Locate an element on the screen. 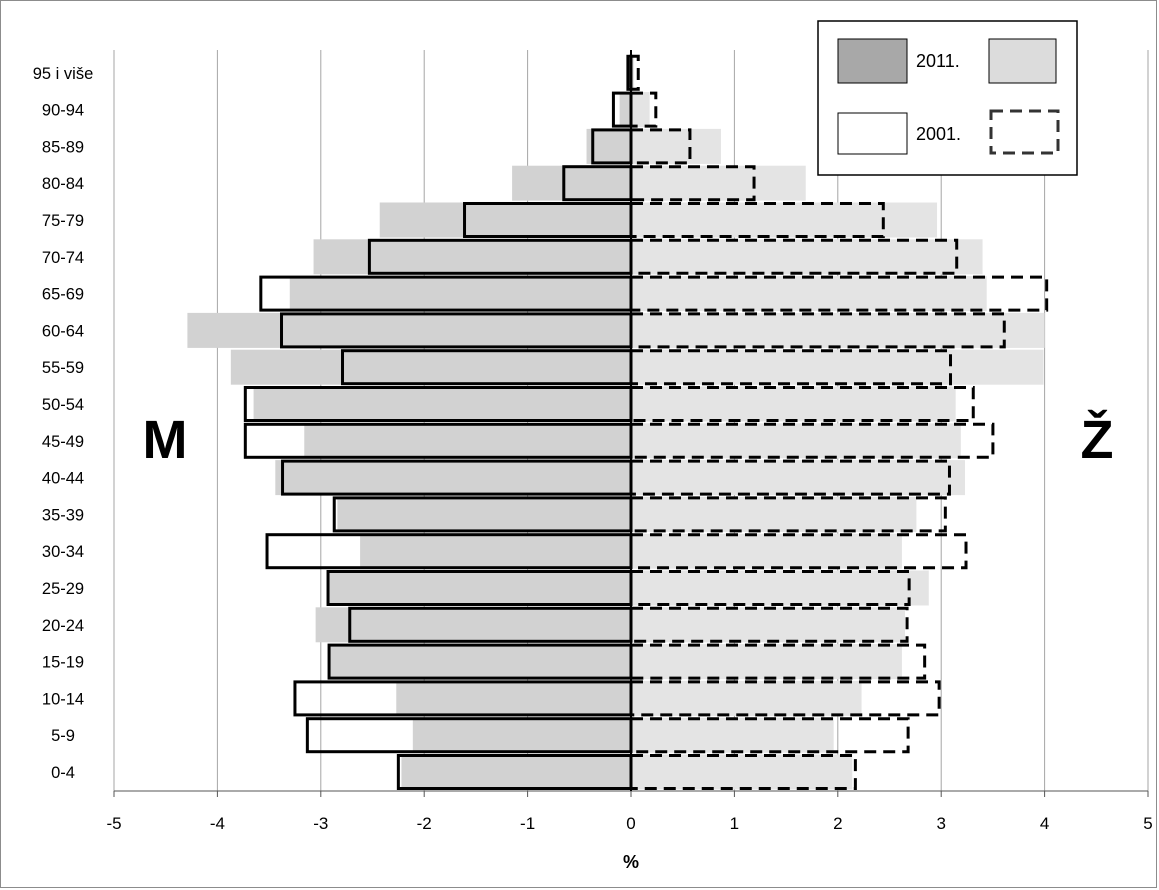 Image resolution: width=1159 pixels, height=890 pixels. category-label: 40-44 is located at coordinates (63, 479).